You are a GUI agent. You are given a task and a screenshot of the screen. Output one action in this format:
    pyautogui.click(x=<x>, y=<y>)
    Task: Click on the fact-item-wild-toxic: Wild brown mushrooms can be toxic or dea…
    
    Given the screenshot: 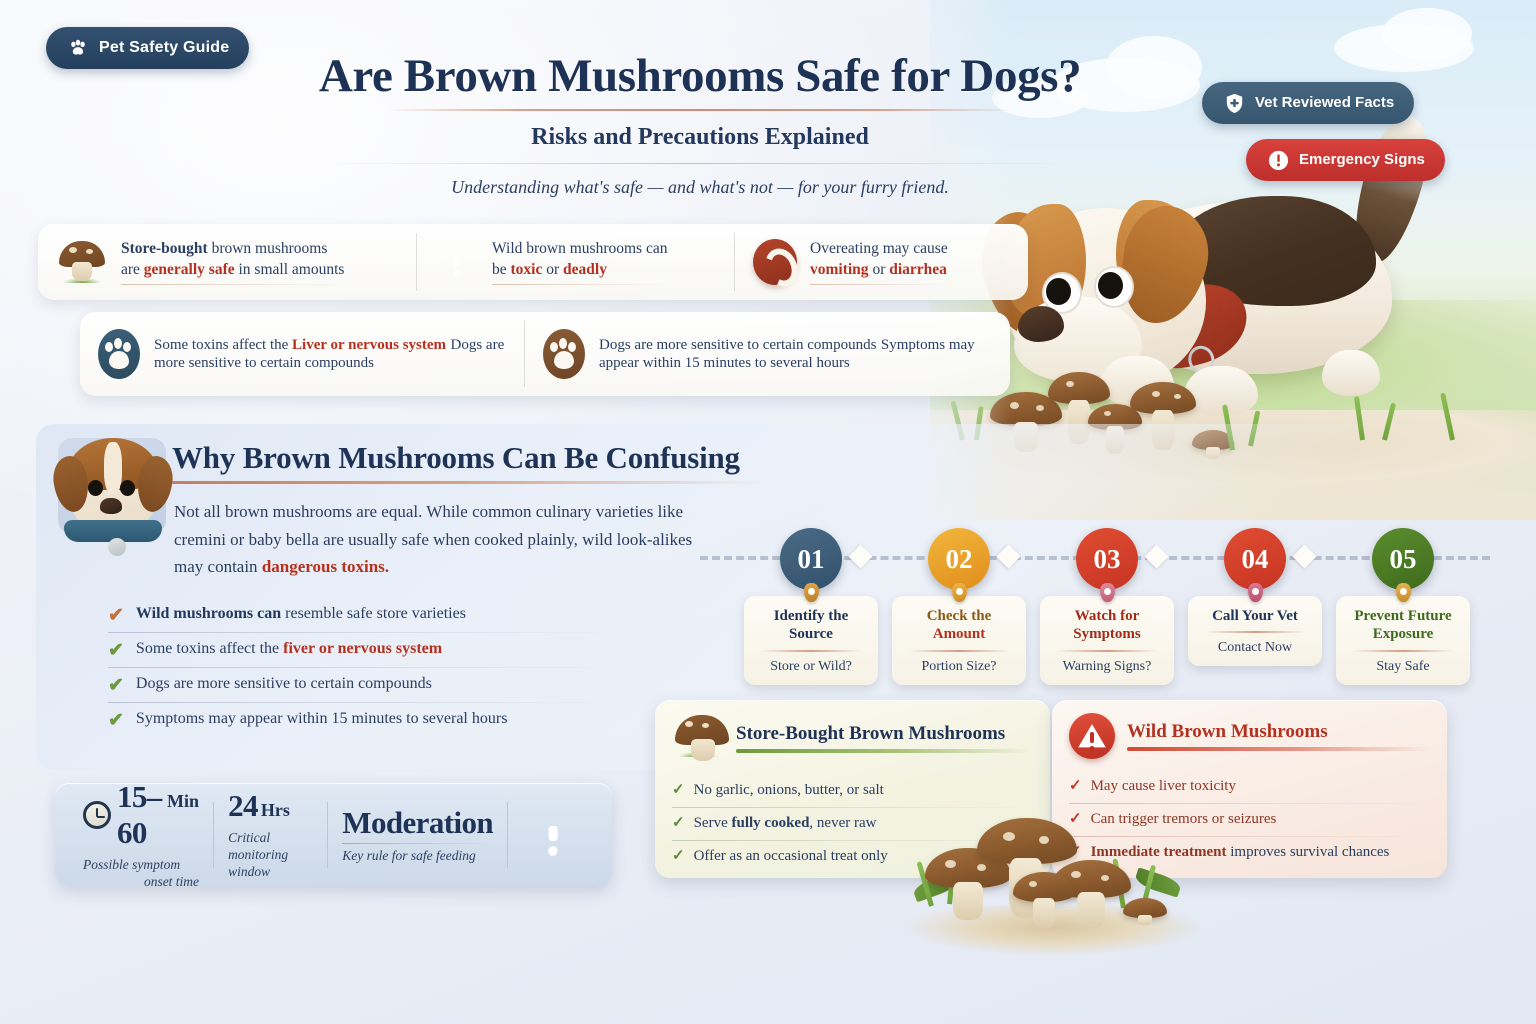 What is the action you would take?
    pyautogui.click(x=575, y=262)
    